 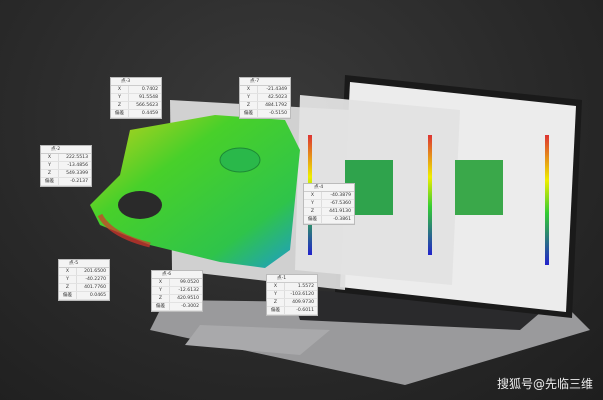 I want to click on part-boss, so click(x=240, y=160).